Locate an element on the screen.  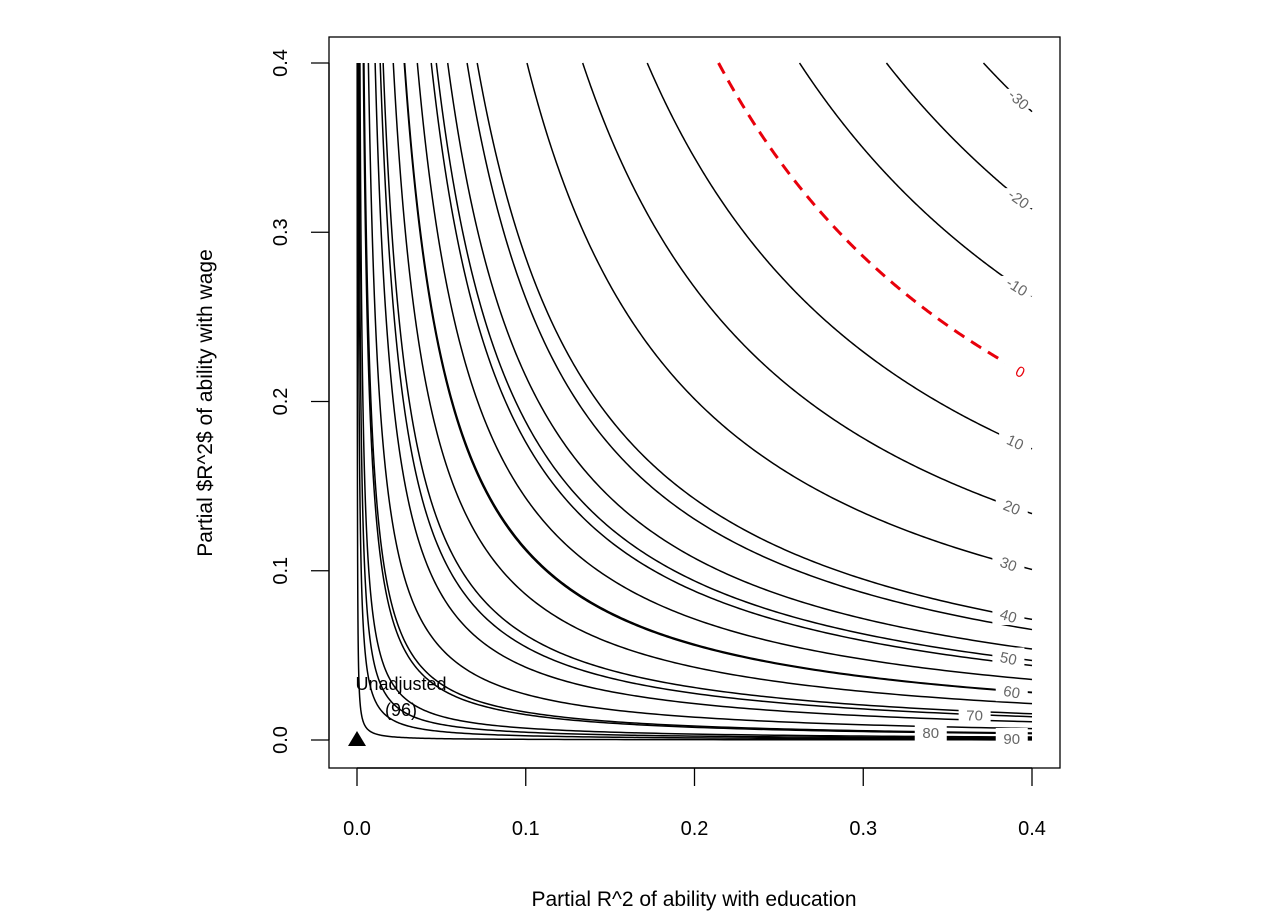
contour-label-90: 90 is located at coordinates (1011, 739).